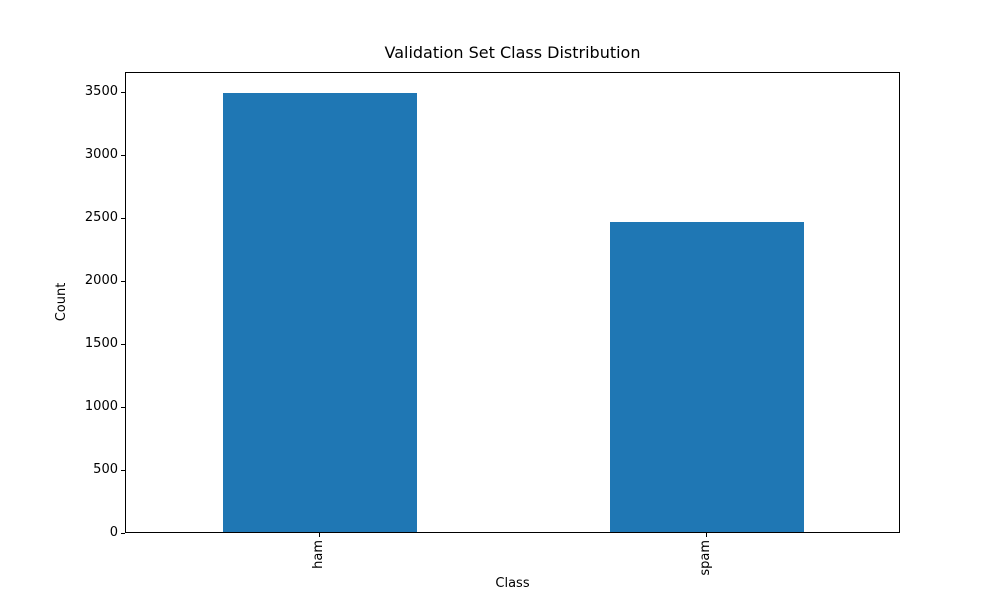 This screenshot has width=1000, height=600. I want to click on y-tick-label-500: 500, so click(105, 469).